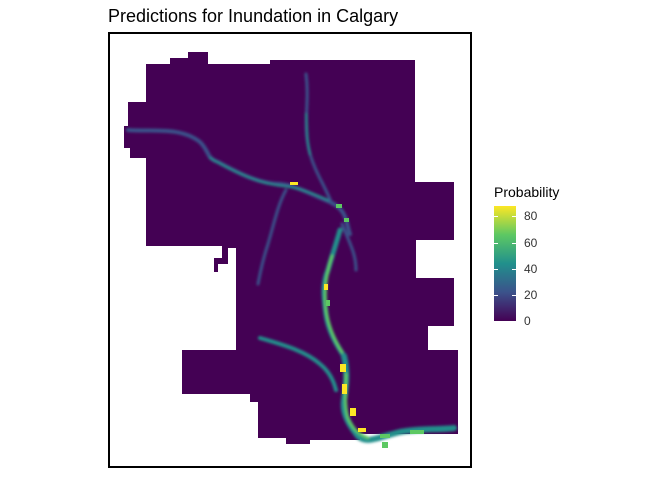 This screenshot has height=480, width=672. I want to click on legend: Probability 0 20 40 60 80, so click(527, 256).